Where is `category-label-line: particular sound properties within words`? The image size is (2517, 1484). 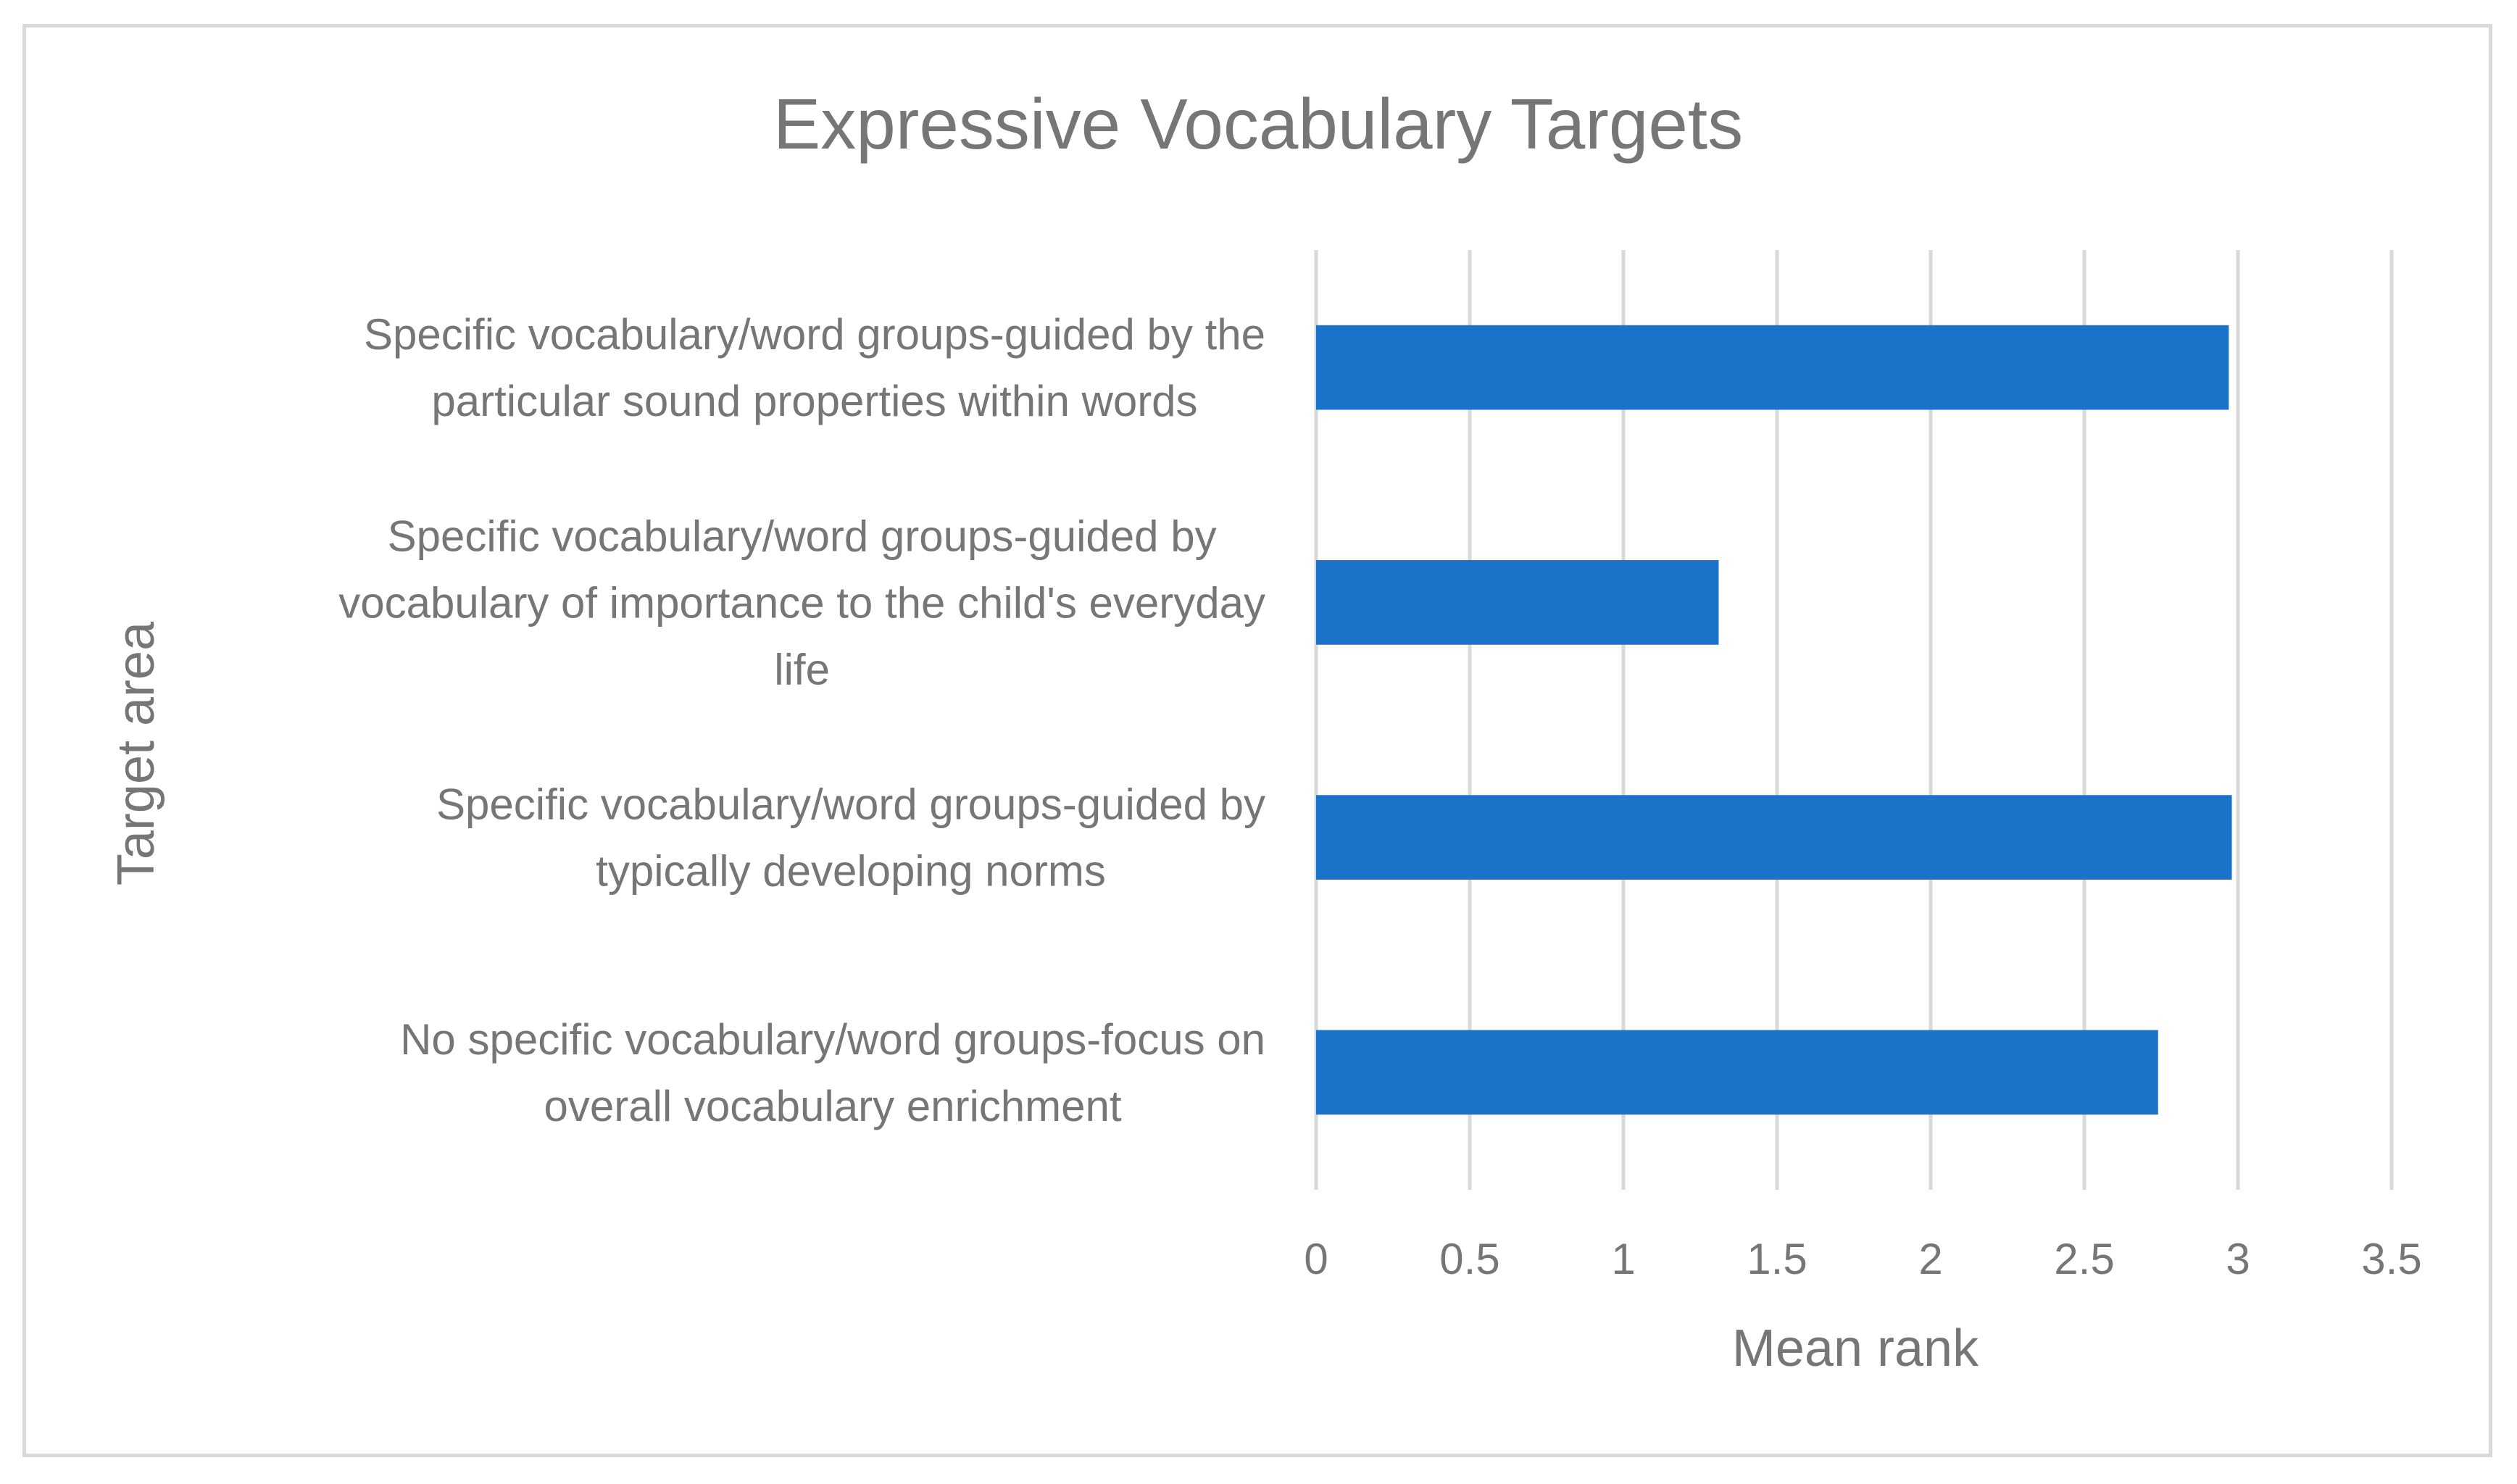
category-label-line: particular sound properties within words is located at coordinates (814, 401).